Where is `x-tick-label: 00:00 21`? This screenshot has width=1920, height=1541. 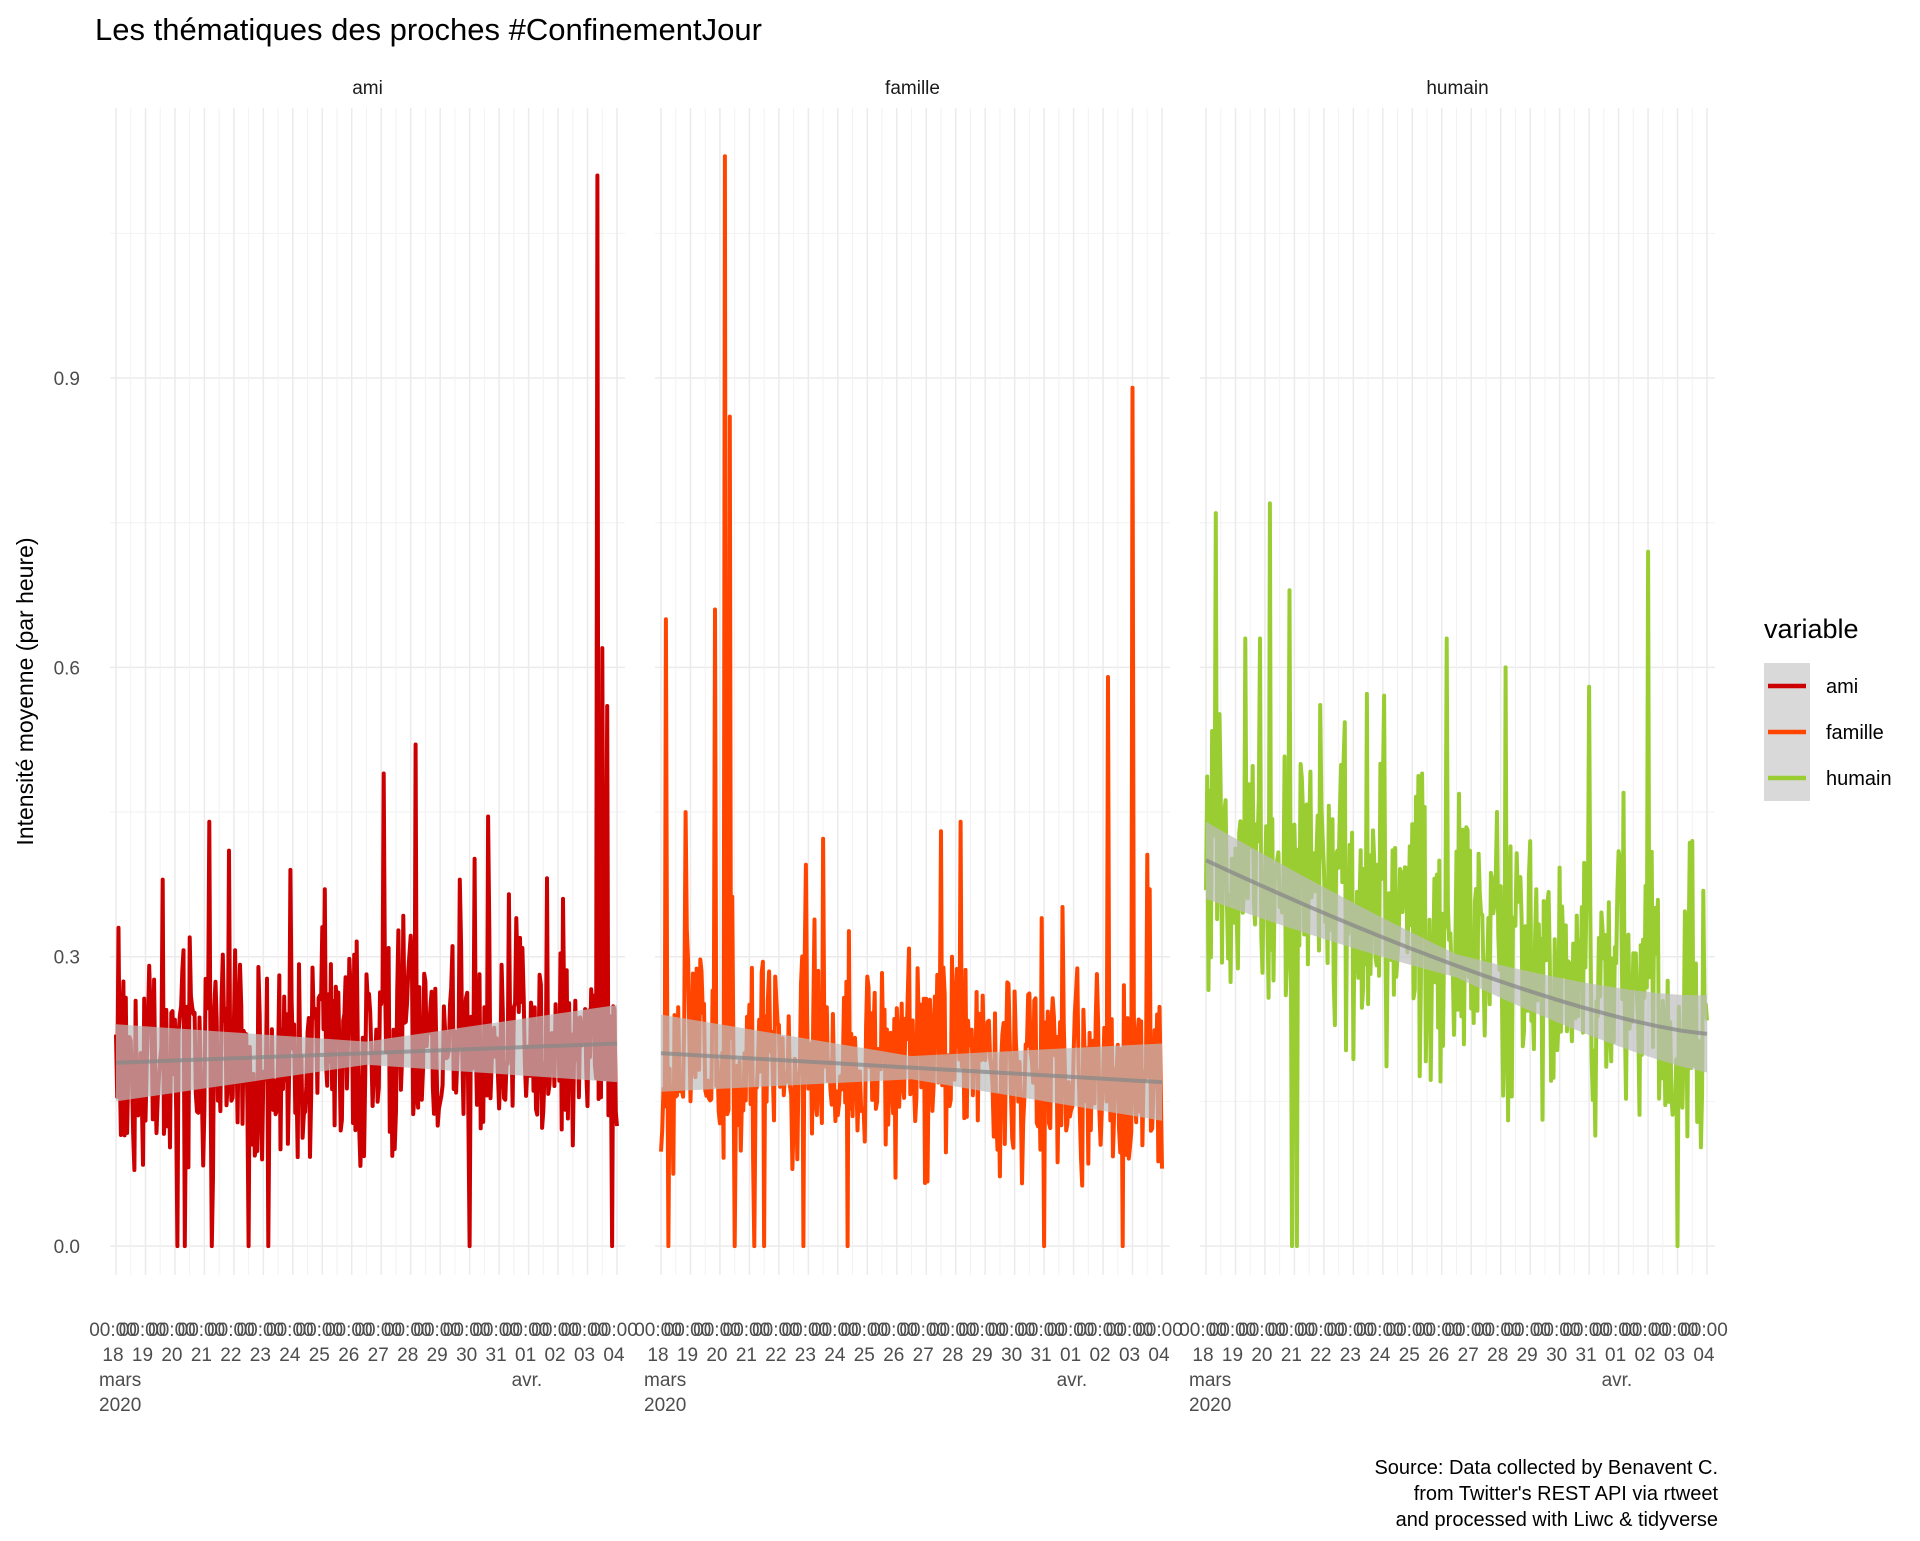
x-tick-label: 00:00 21 is located at coordinates (202, 1343).